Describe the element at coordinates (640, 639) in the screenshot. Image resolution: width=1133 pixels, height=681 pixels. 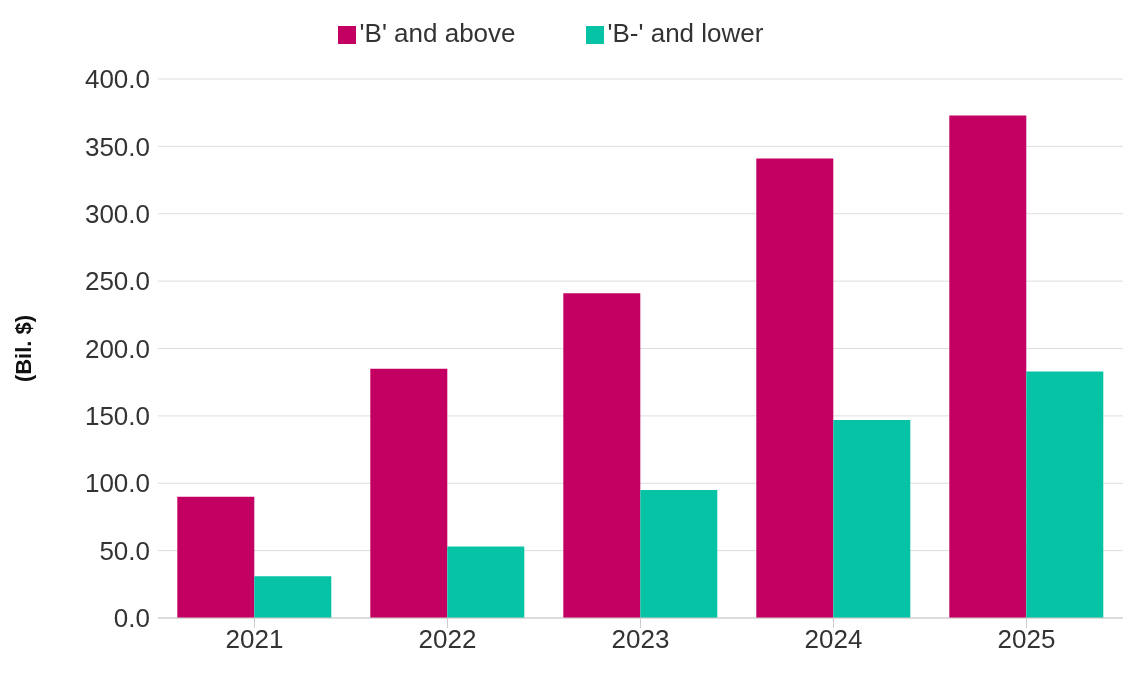
I see `x-tick-label: 2023` at that location.